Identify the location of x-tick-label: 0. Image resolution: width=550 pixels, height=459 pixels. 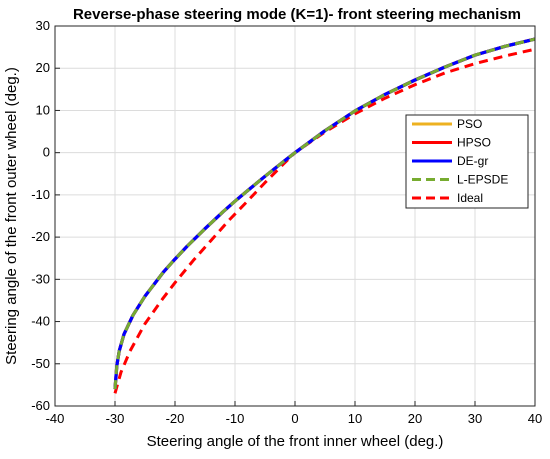
(294, 418).